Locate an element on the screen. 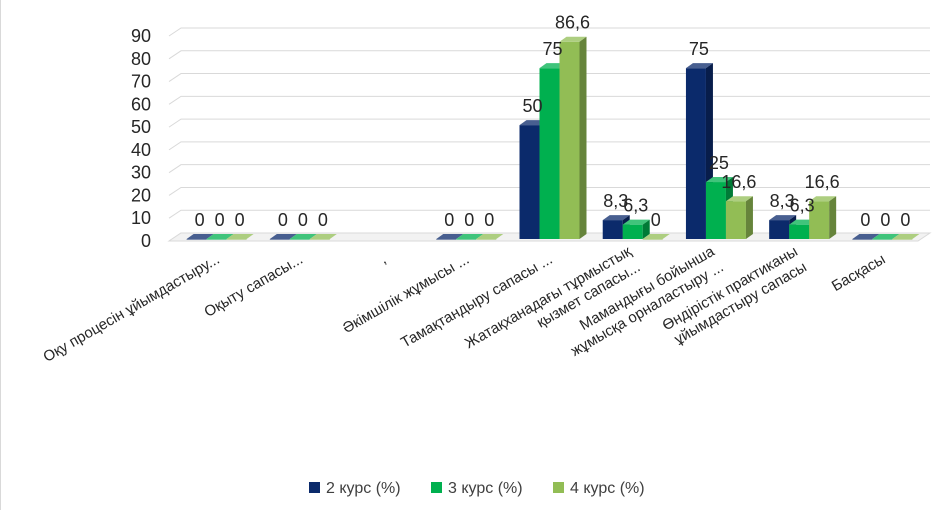 This screenshot has height=511, width=933. legend-label: 4 курс (%) is located at coordinates (607, 488).